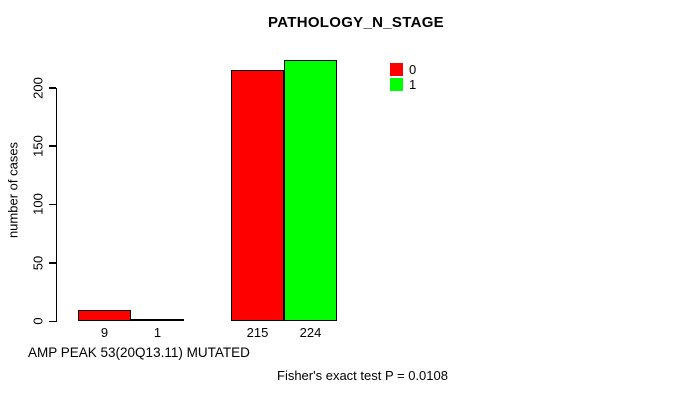 This screenshot has height=400, width=690. What do you see at coordinates (157, 332) in the screenshot?
I see `bar-value-label: 1` at bounding box center [157, 332].